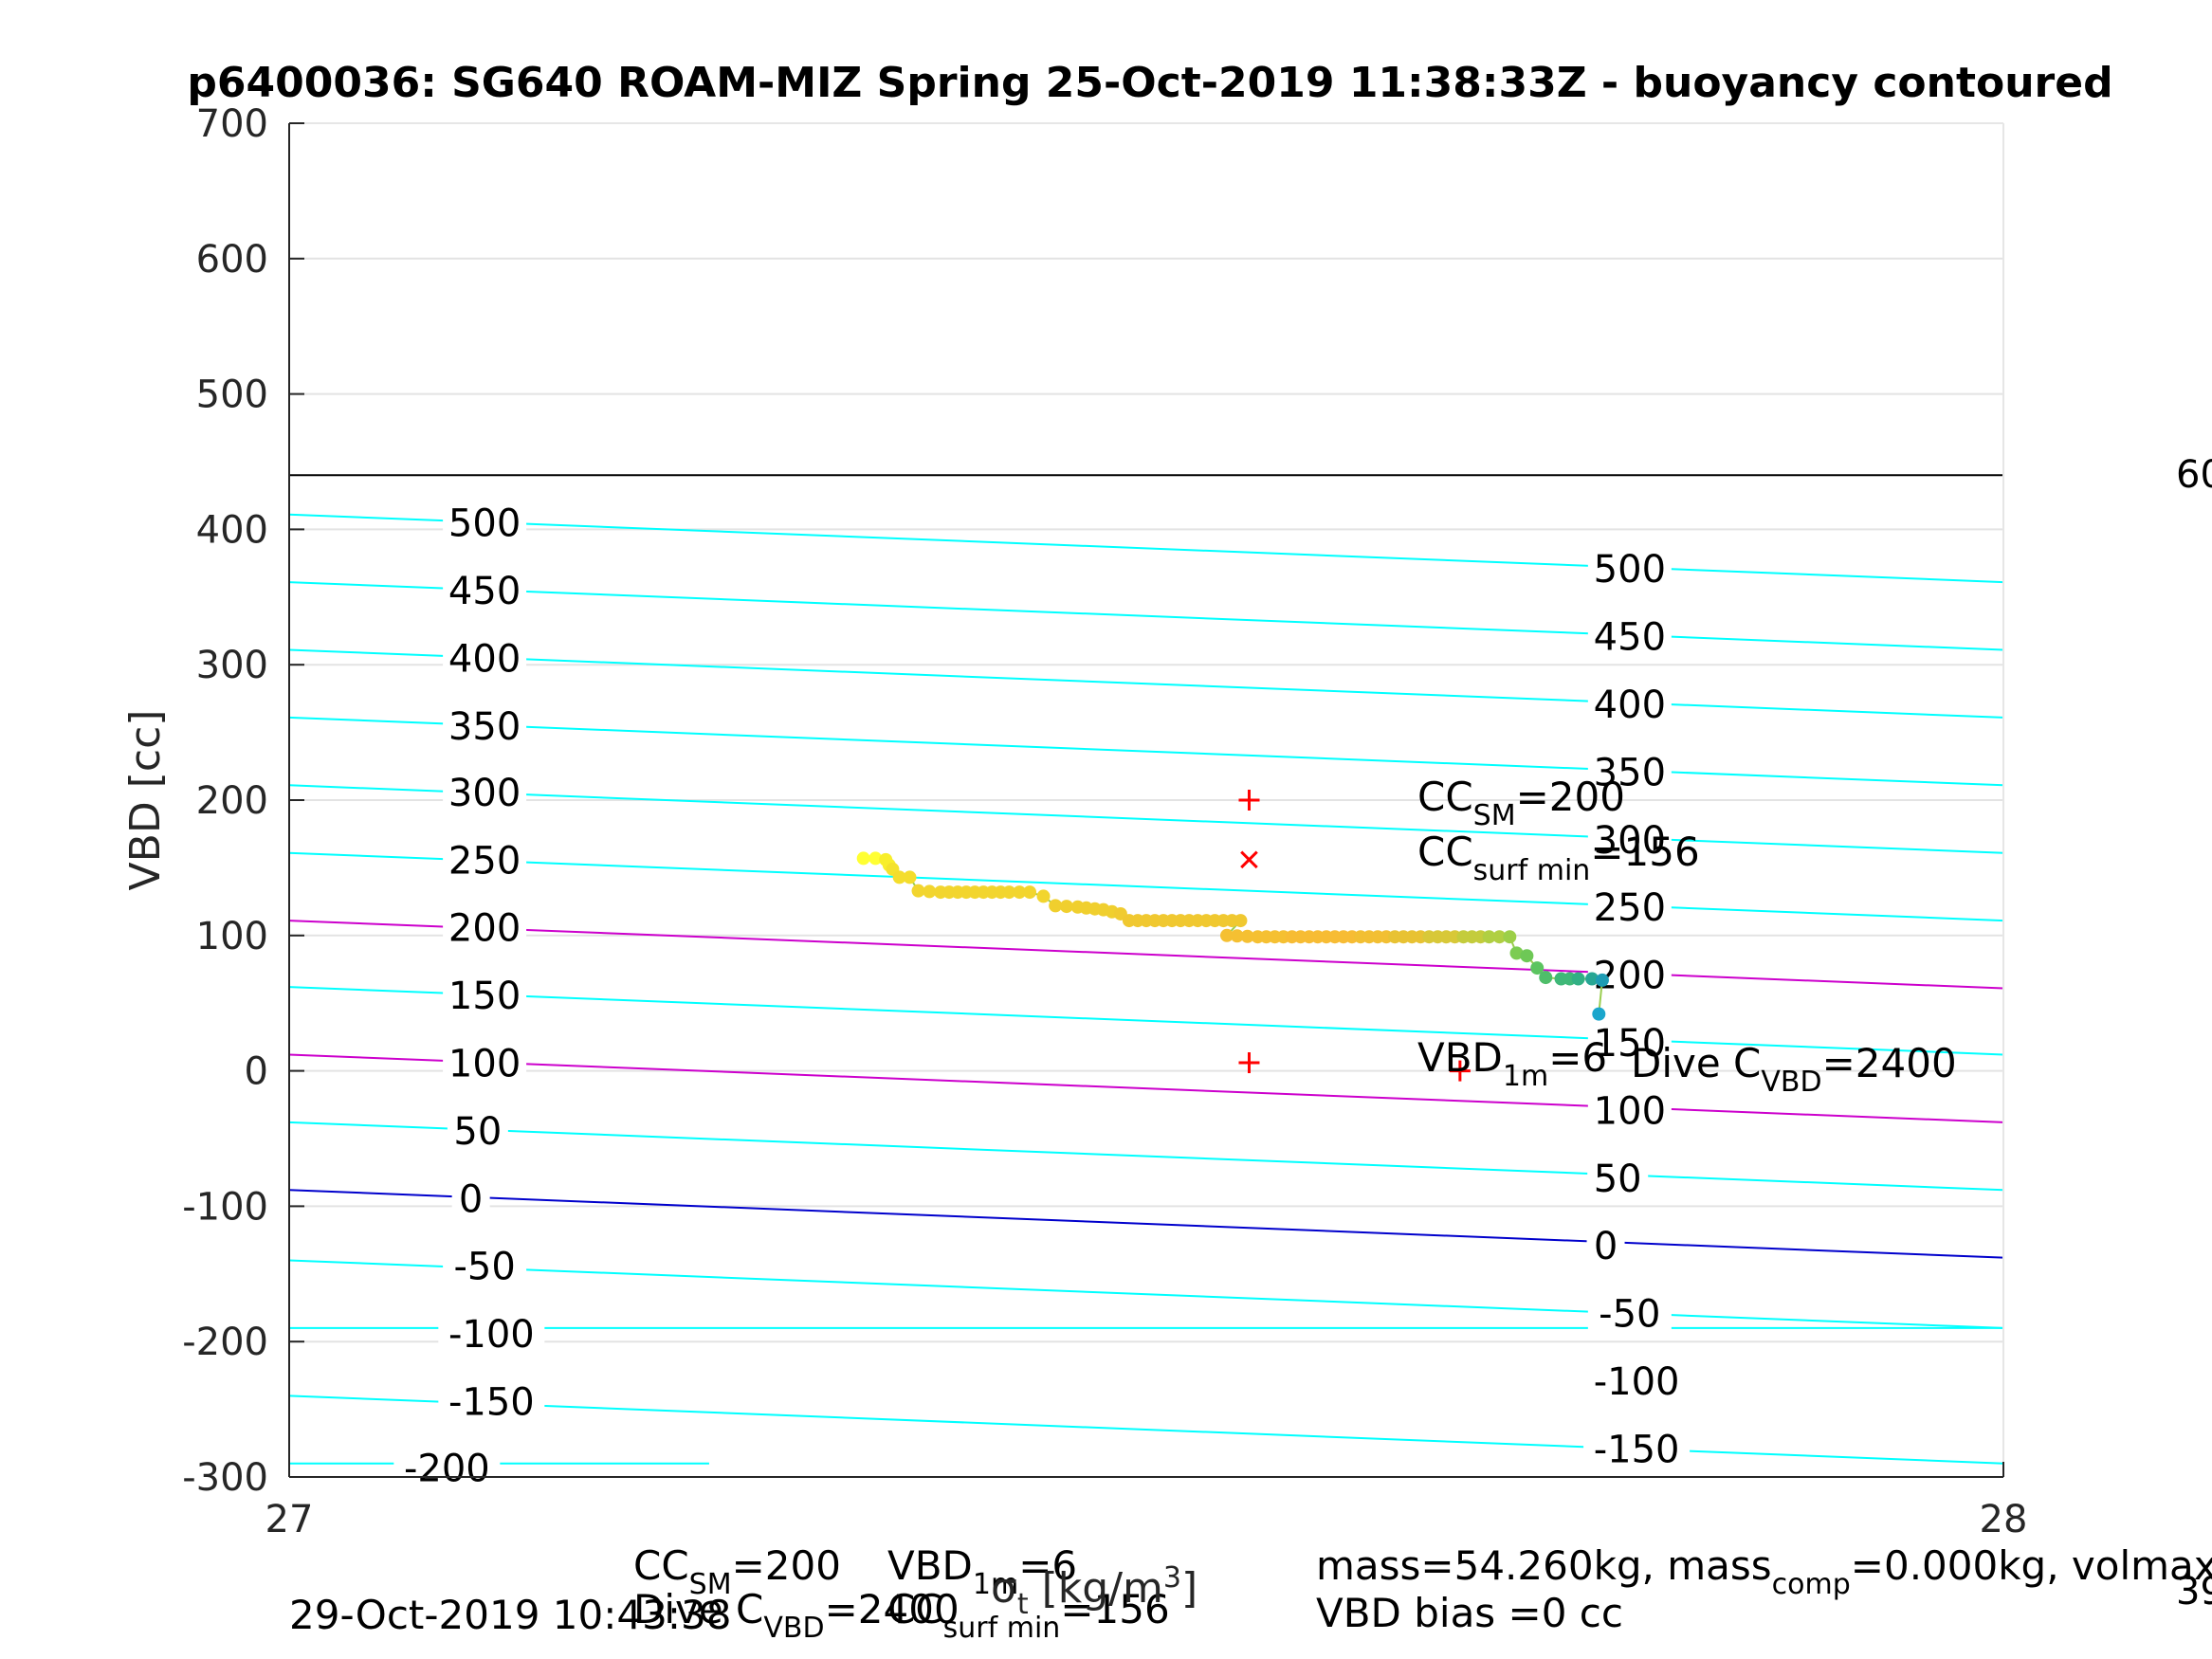  What do you see at coordinates (982, 1571) in the screenshot?
I see `footer-vbd-1m: VBD1m=6` at bounding box center [982, 1571].